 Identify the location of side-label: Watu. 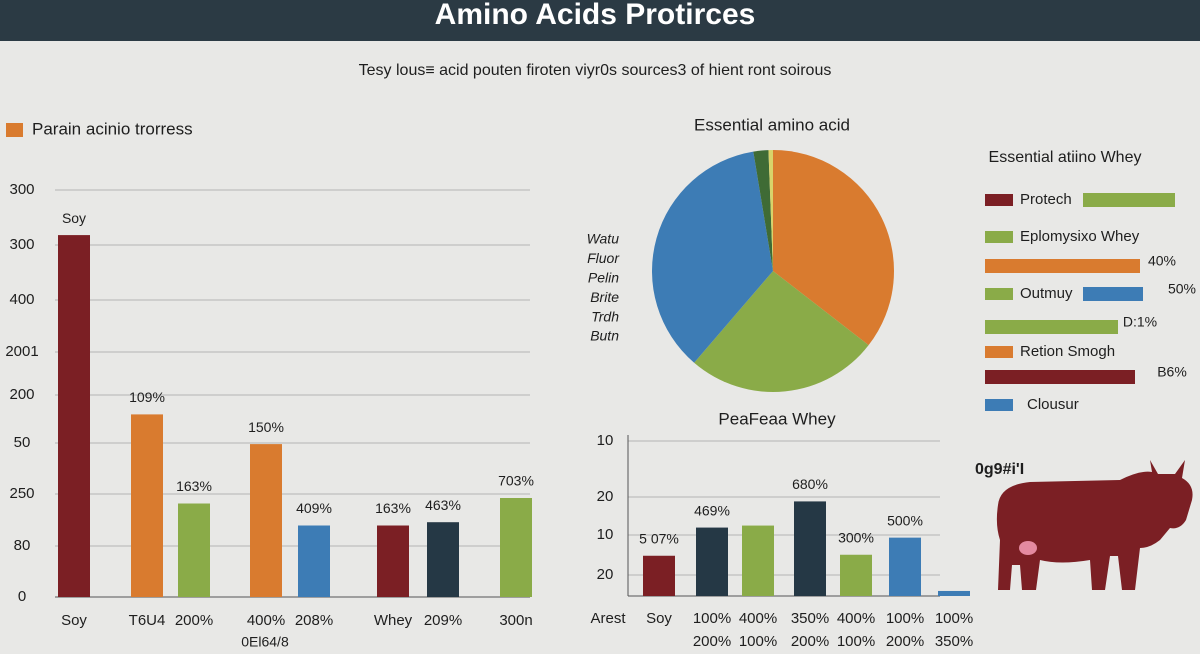
(603, 239).